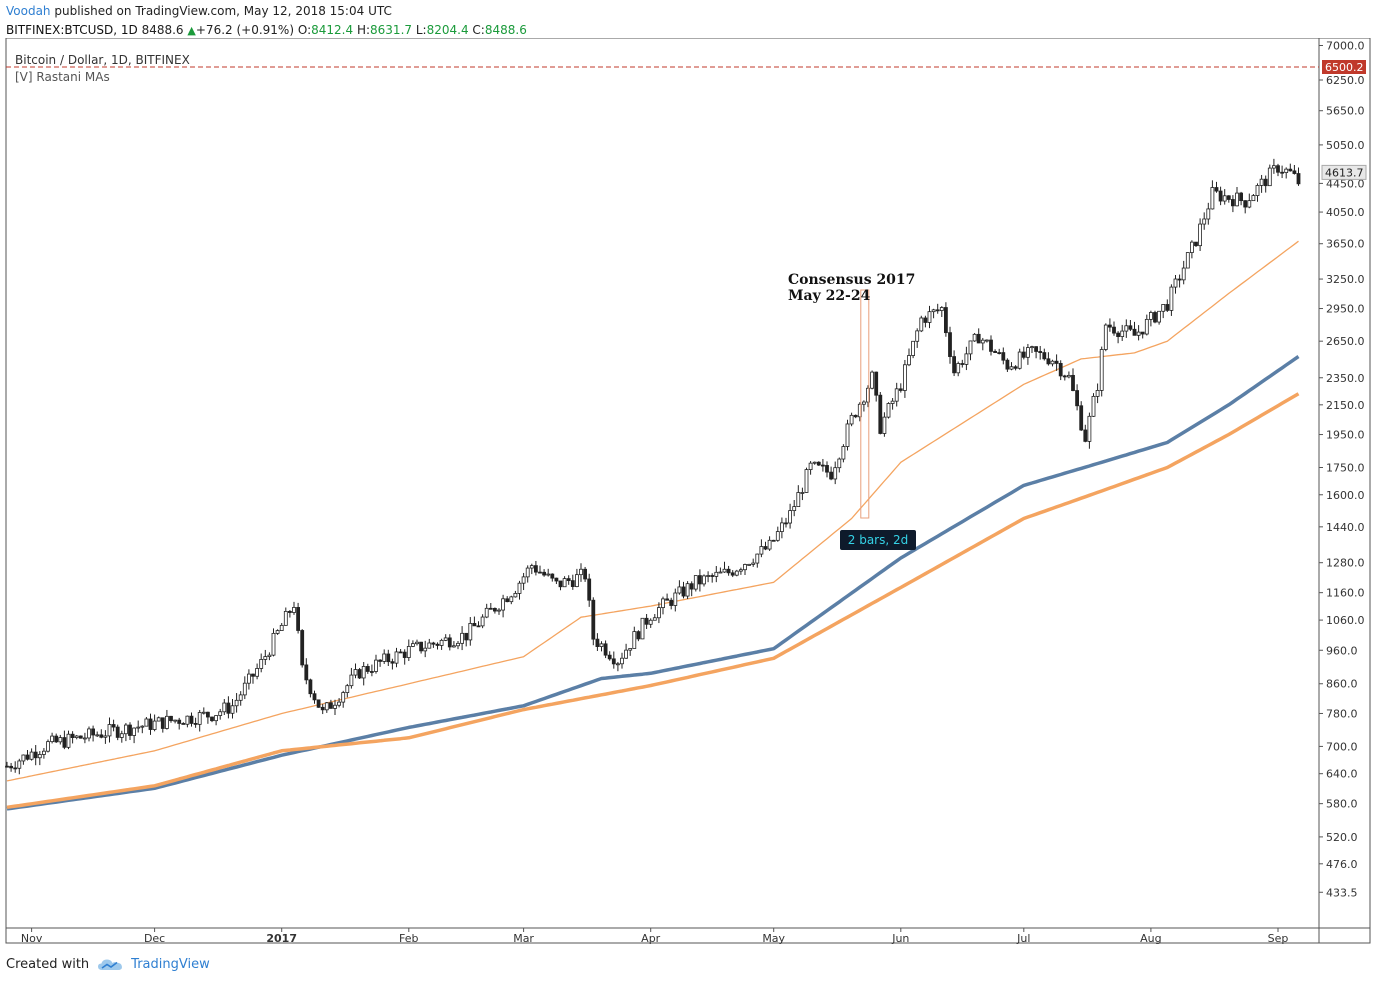 Image resolution: width=1377 pixels, height=983 pixels. I want to click on y-tick-label: 1280.0, so click(1345, 563).